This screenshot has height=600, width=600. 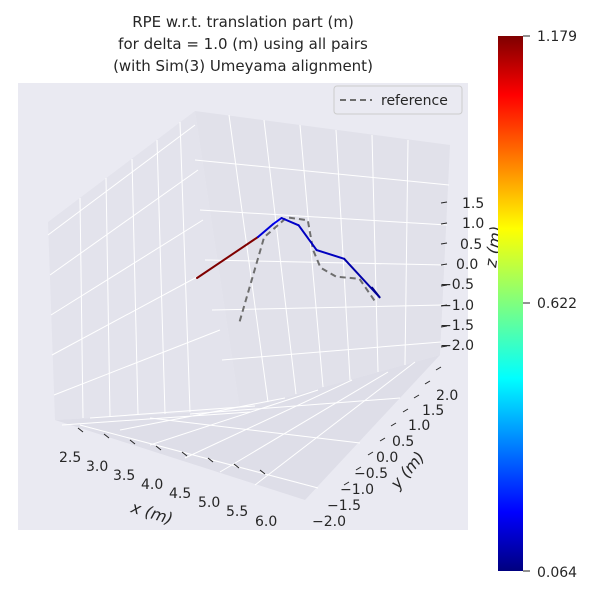 What do you see at coordinates (124, 476) in the screenshot?
I see `x-tick-label: 3.5` at bounding box center [124, 476].